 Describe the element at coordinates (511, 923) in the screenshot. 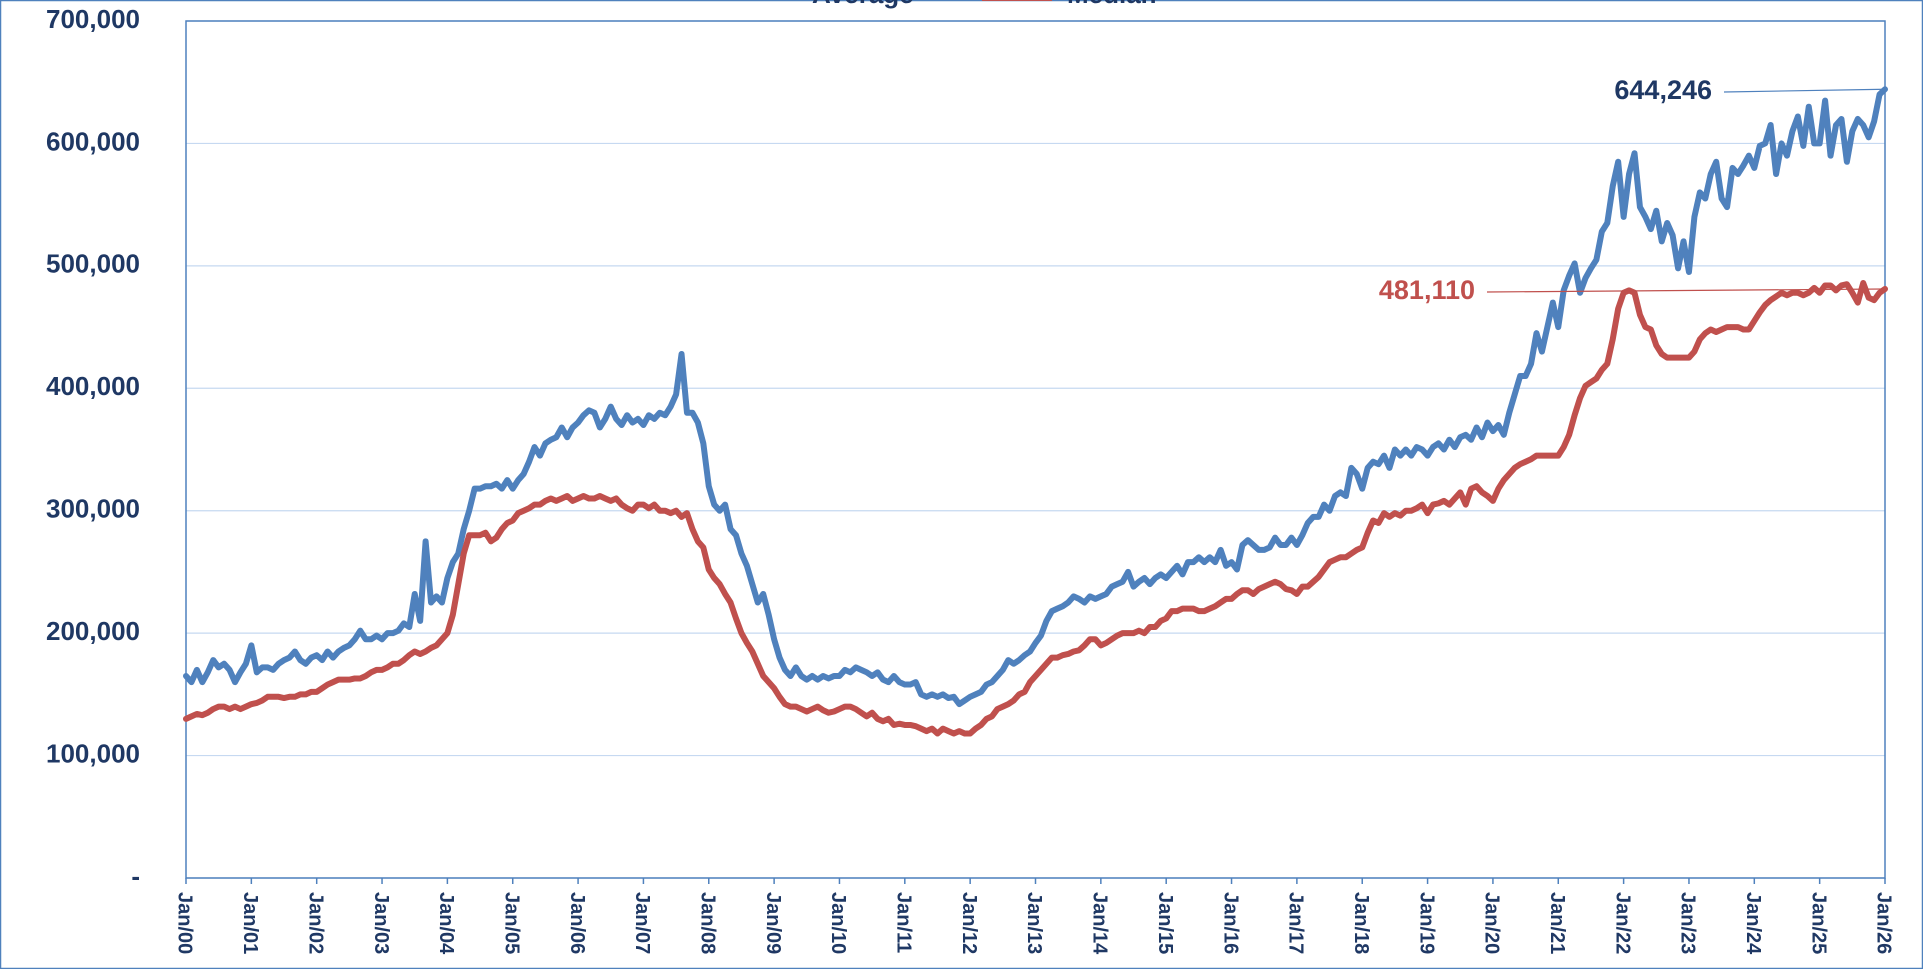

I see `x-tick-label: Jan/05` at that location.